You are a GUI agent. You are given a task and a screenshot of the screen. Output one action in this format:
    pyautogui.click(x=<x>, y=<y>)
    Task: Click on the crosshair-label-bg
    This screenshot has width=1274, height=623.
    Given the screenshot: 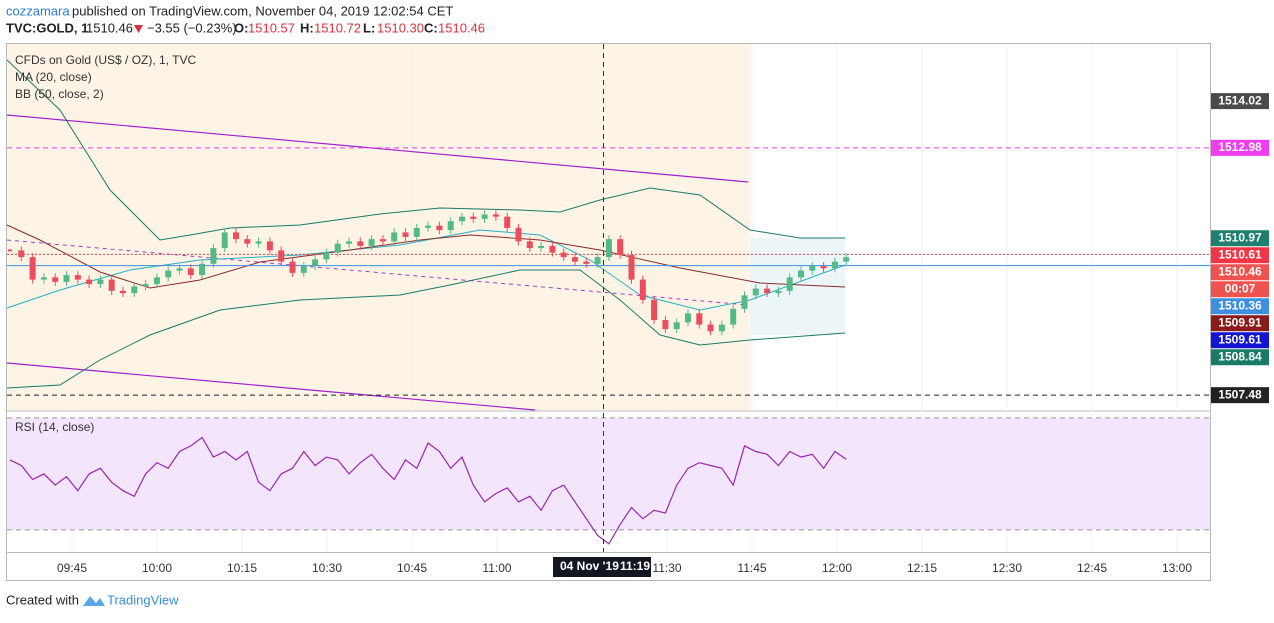 What is the action you would take?
    pyautogui.click(x=602, y=567)
    